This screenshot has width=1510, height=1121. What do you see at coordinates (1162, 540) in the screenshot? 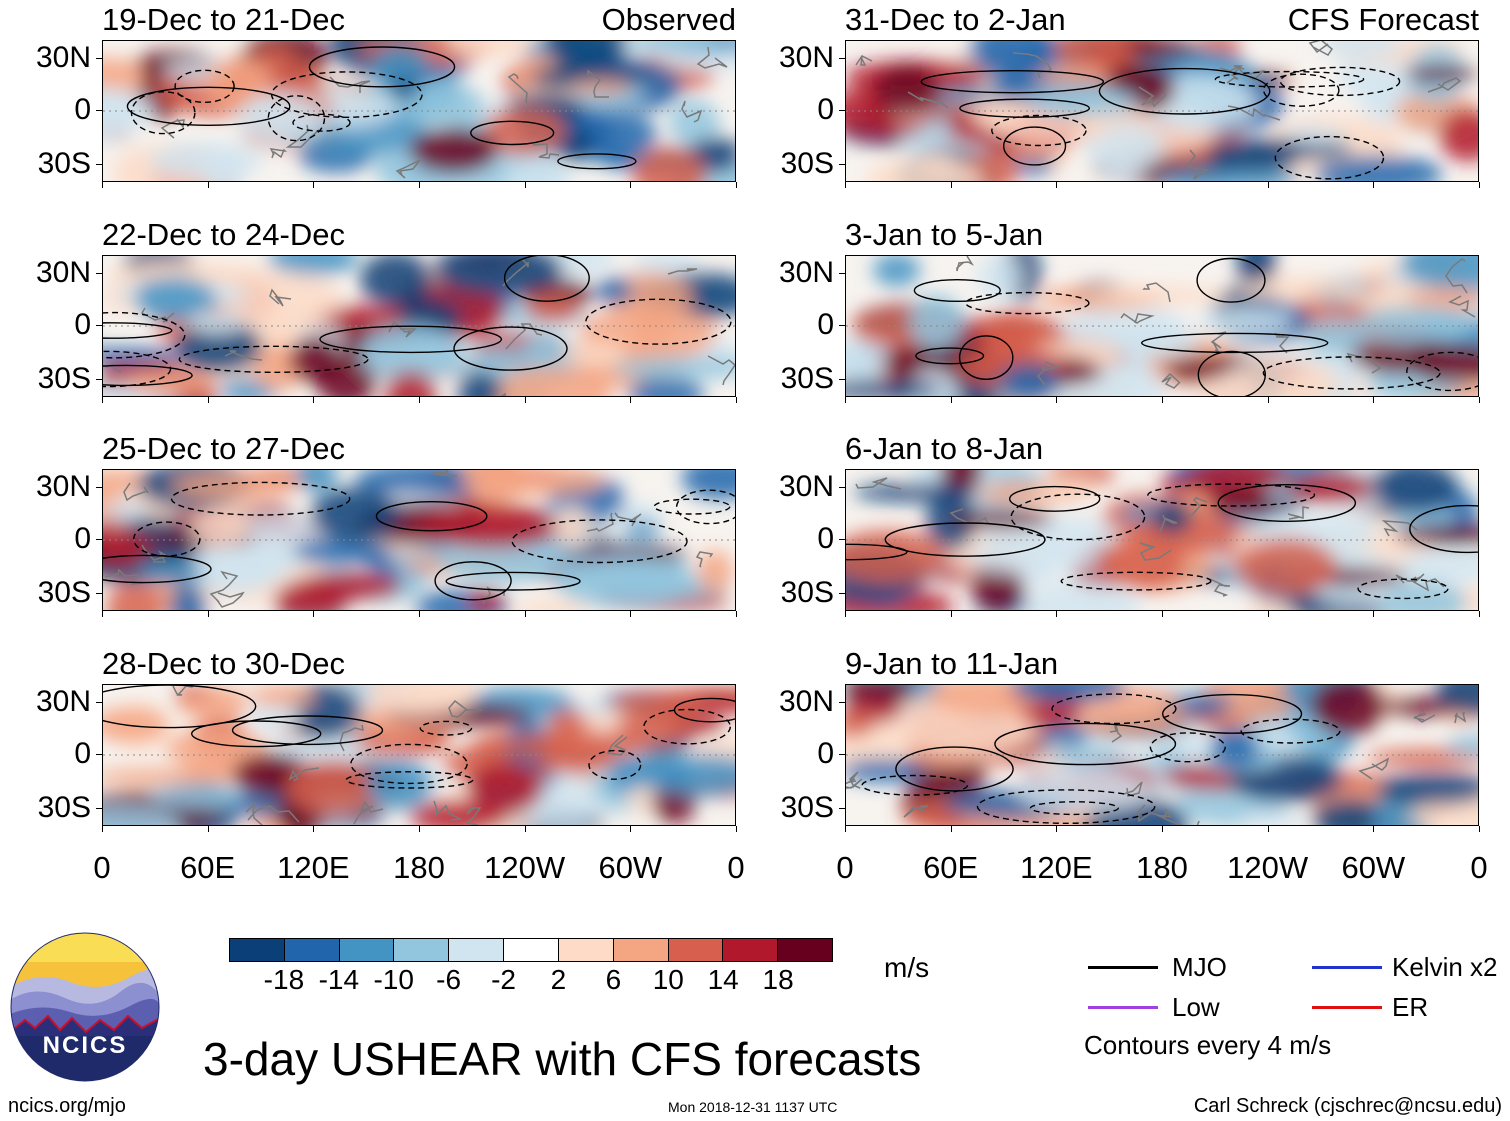
I see `shear-map-panel` at bounding box center [1162, 540].